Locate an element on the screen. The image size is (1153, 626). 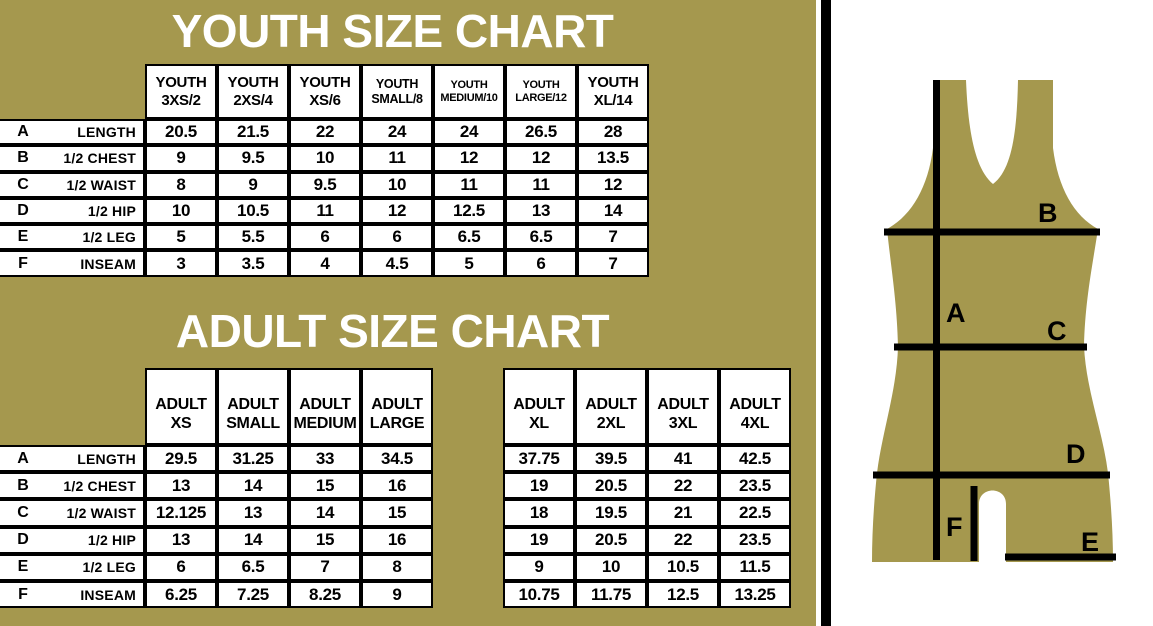
value-cell: 6.5 is located at coordinates (541, 237).